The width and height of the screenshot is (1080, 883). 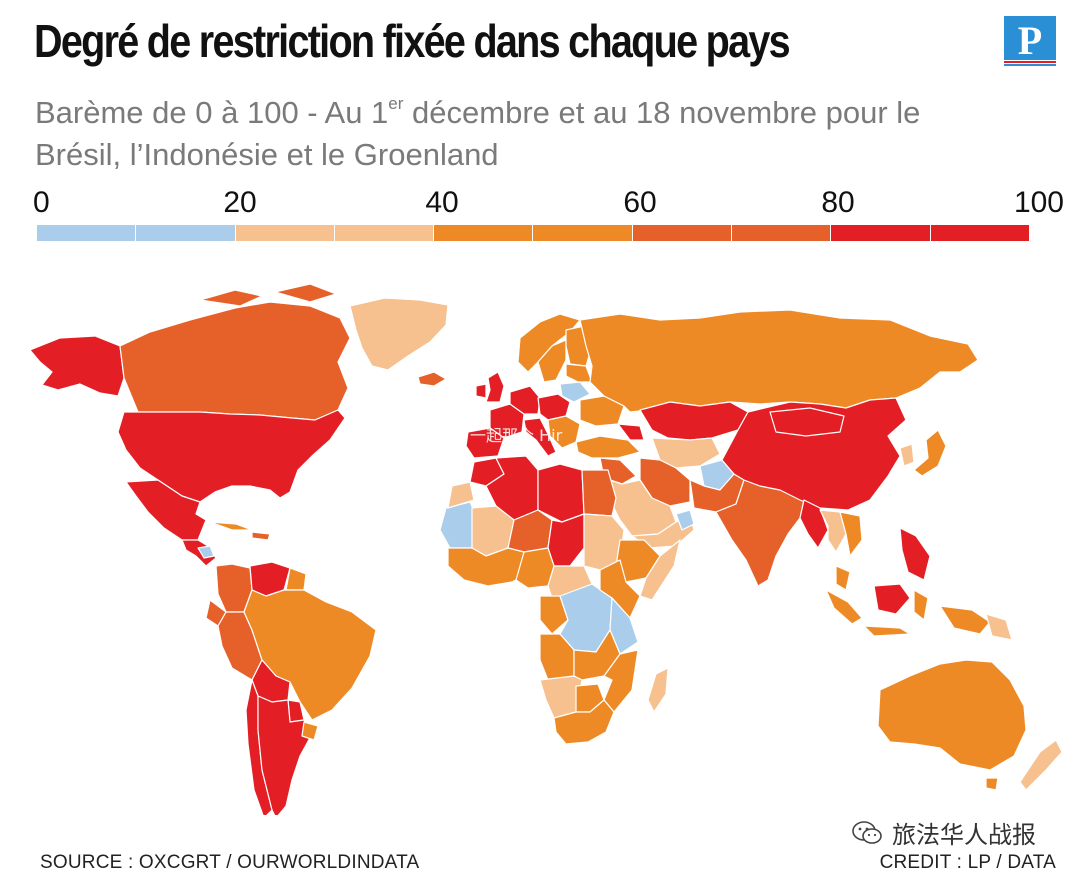 What do you see at coordinates (844, 607) in the screenshot?
I see `region-sumatra` at bounding box center [844, 607].